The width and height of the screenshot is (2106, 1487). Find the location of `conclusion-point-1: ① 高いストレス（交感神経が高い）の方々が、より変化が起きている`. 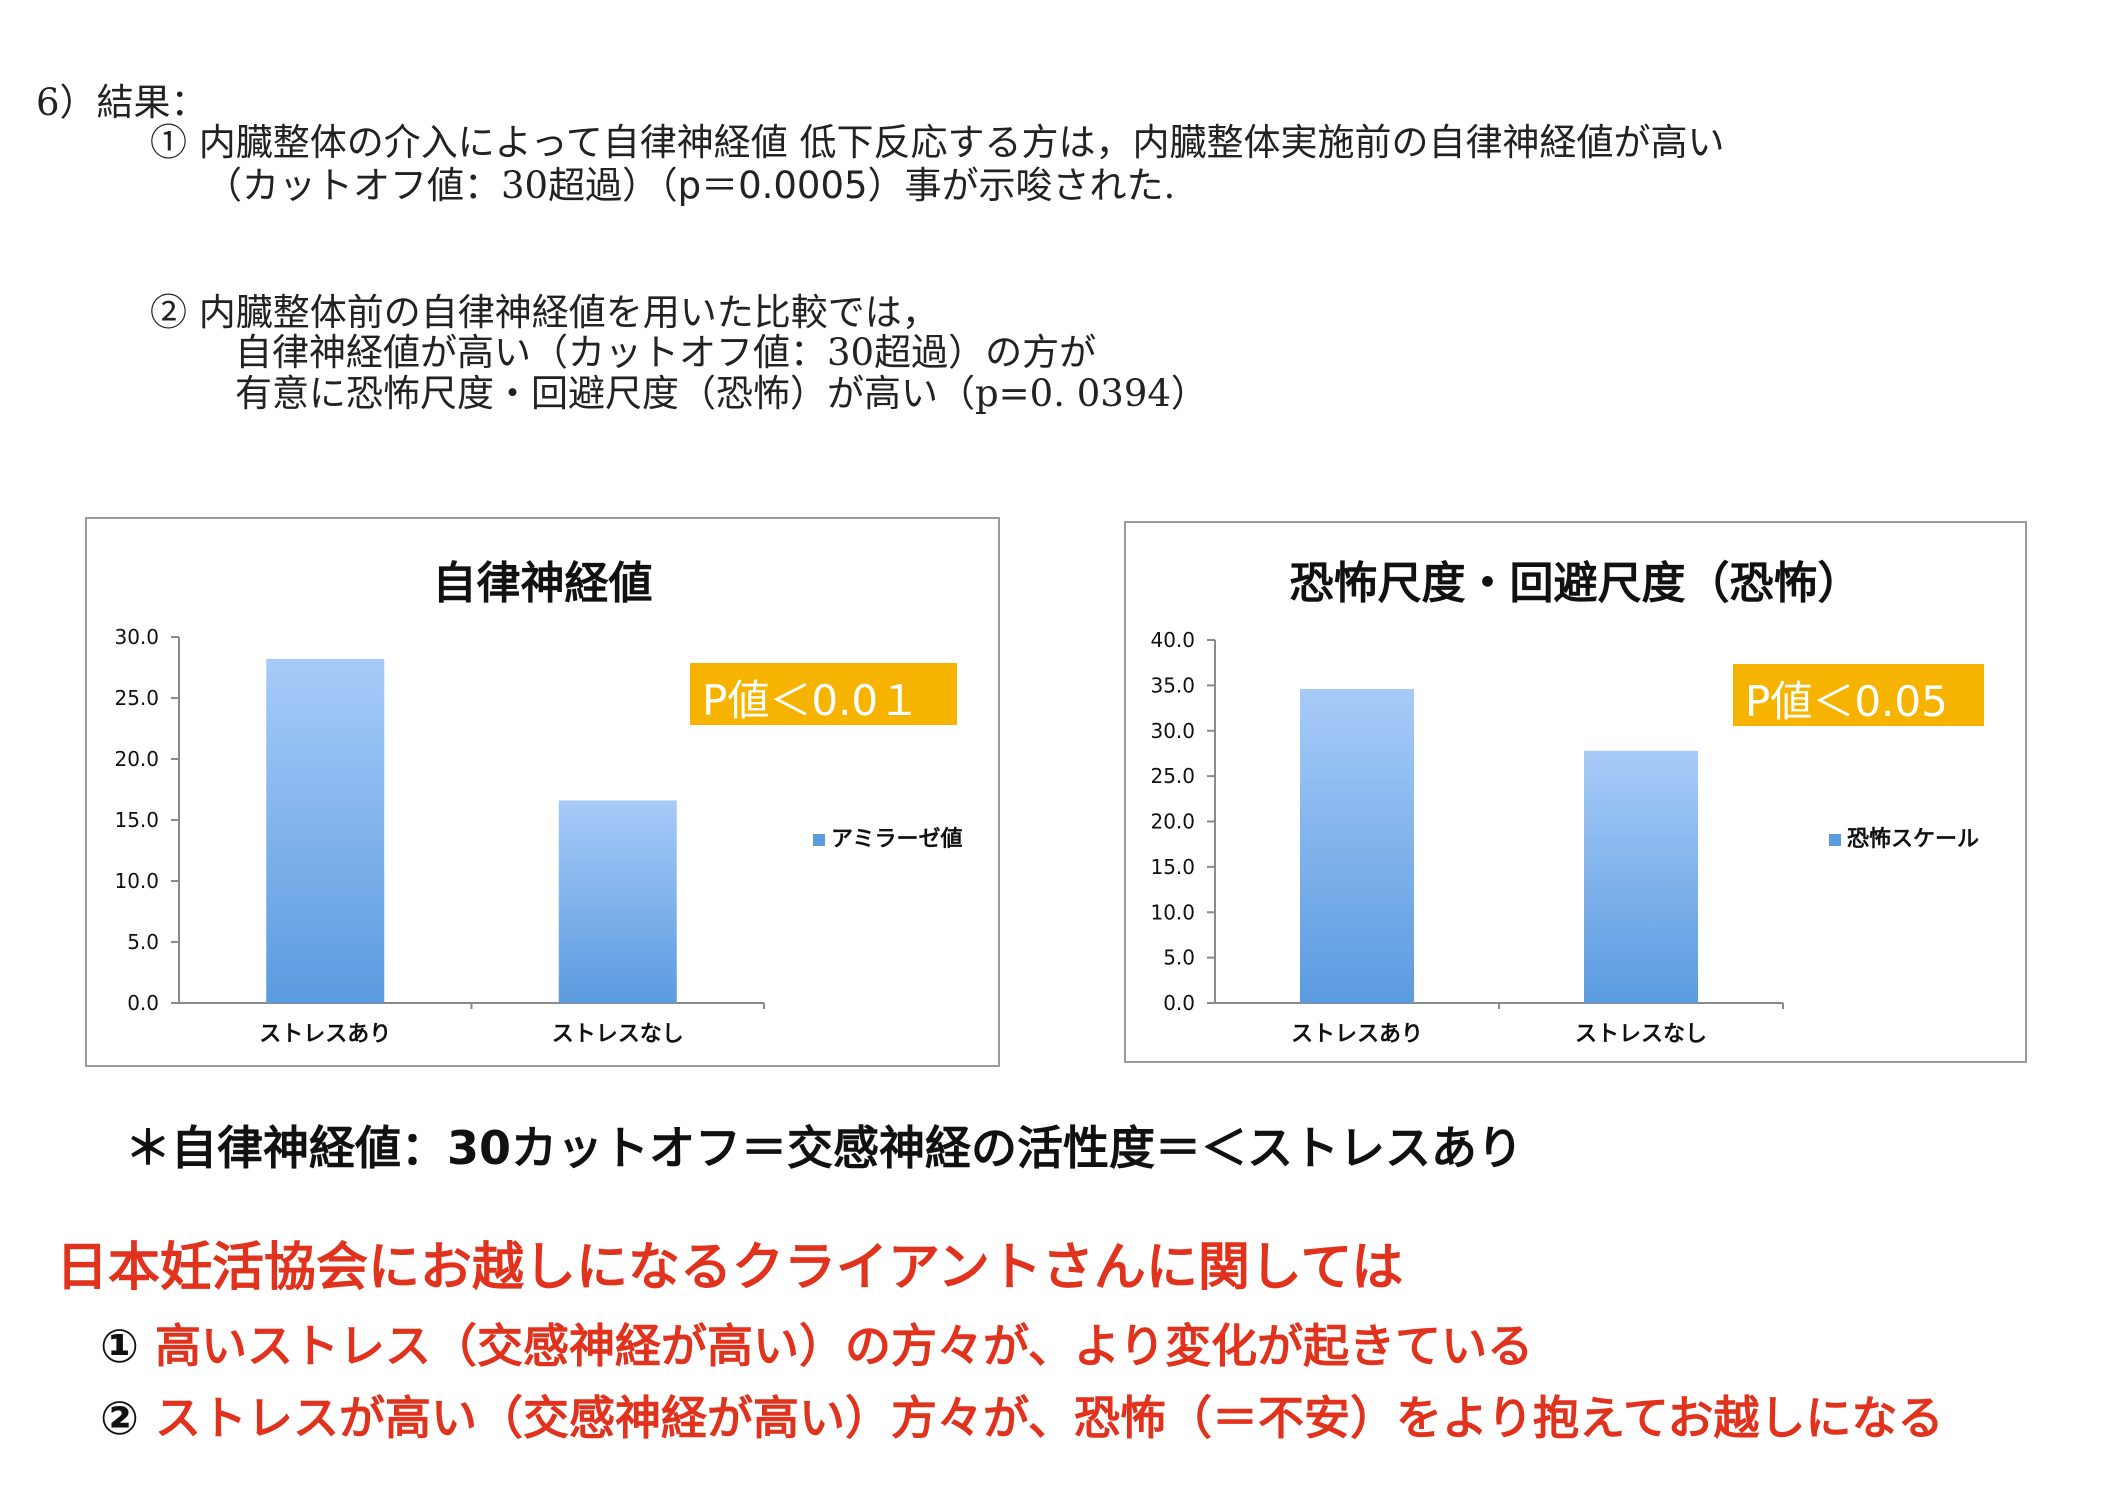

conclusion-point-1: ① 高いストレス（交感神経が高い）の方々が、より変化が起きている is located at coordinates (816, 1343).